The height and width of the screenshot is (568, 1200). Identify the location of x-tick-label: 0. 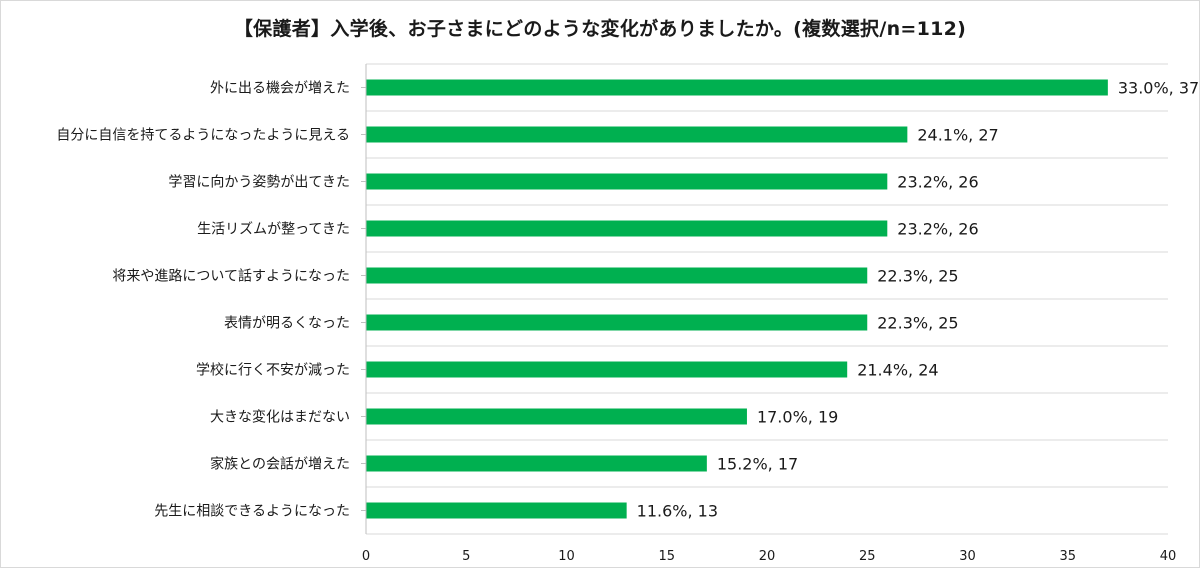
(366, 556).